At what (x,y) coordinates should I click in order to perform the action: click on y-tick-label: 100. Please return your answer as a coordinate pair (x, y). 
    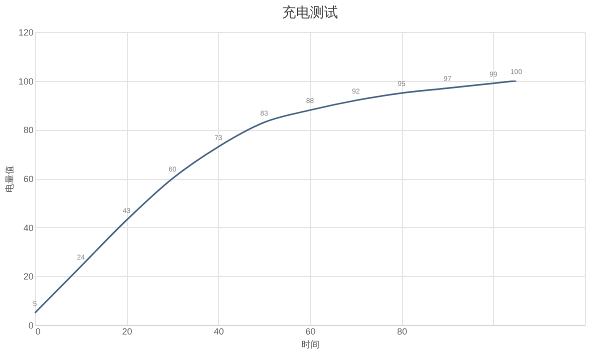
    Looking at the image, I should click on (26, 81).